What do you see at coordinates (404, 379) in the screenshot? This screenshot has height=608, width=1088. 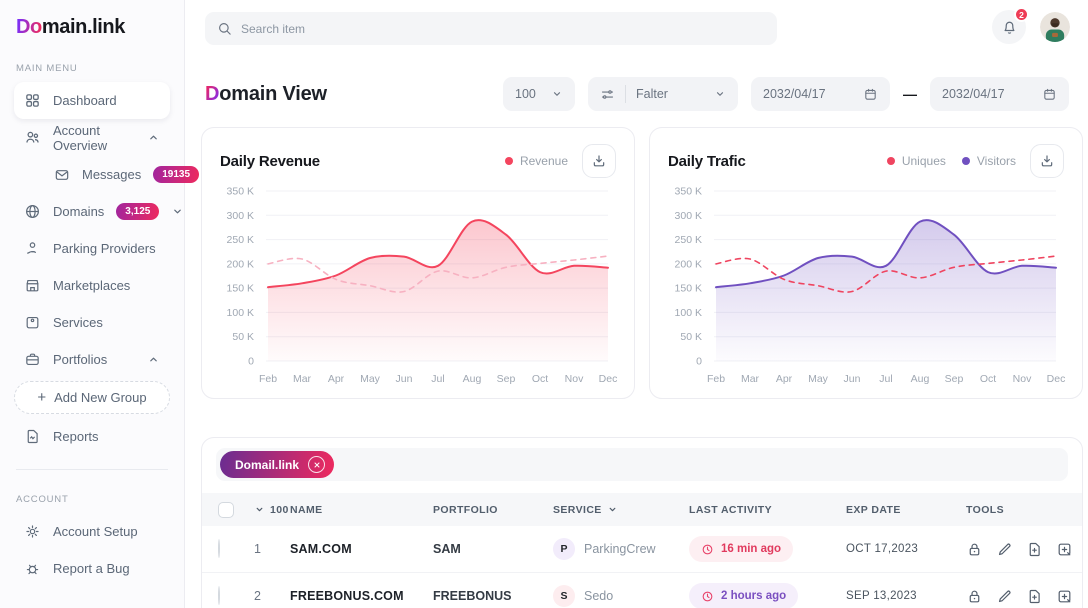 I see `svg-text: Jun` at bounding box center [404, 379].